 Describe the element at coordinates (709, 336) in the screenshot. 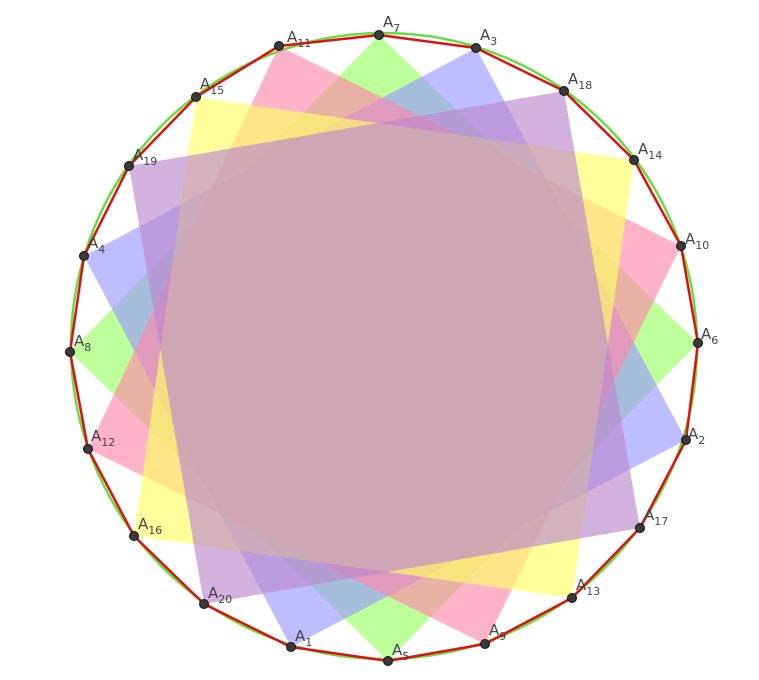

I see `vertex-label-A6: A6` at that location.